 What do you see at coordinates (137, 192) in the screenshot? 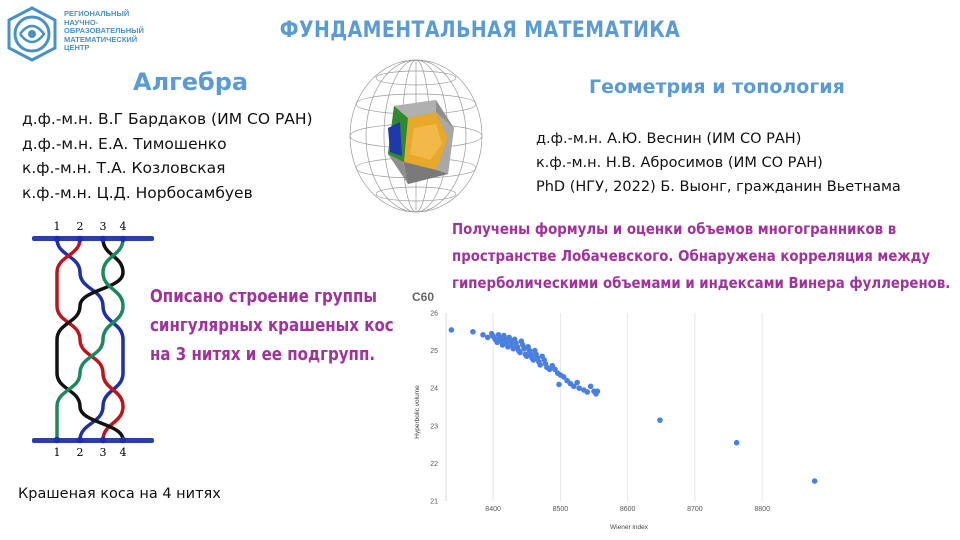
I see `algebra-person: к.ф.-м.н. Ц.Д. Норбосамбуев` at bounding box center [137, 192].